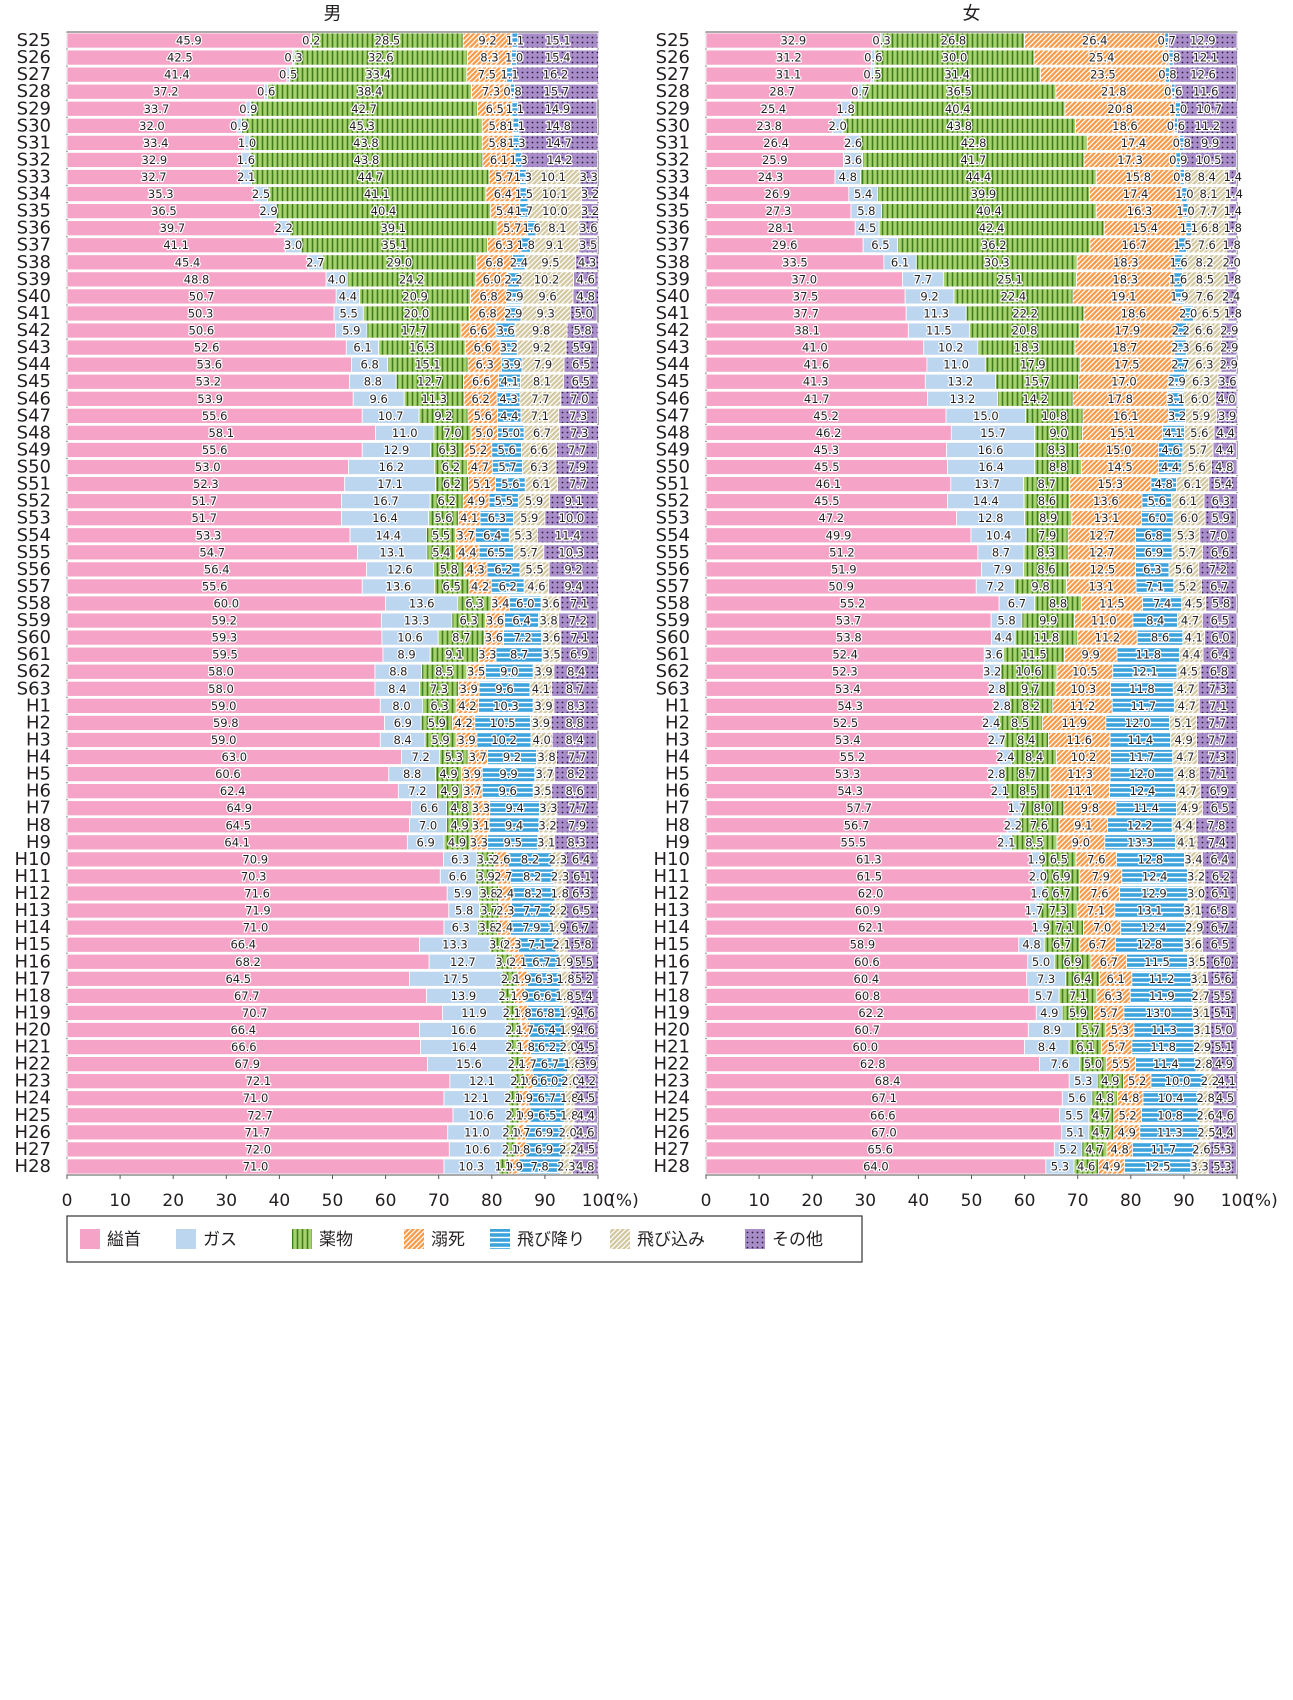 The image size is (1293, 1700). Describe the element at coordinates (469, 1064) in the screenshot. I see `data-label: 15.6` at that location.